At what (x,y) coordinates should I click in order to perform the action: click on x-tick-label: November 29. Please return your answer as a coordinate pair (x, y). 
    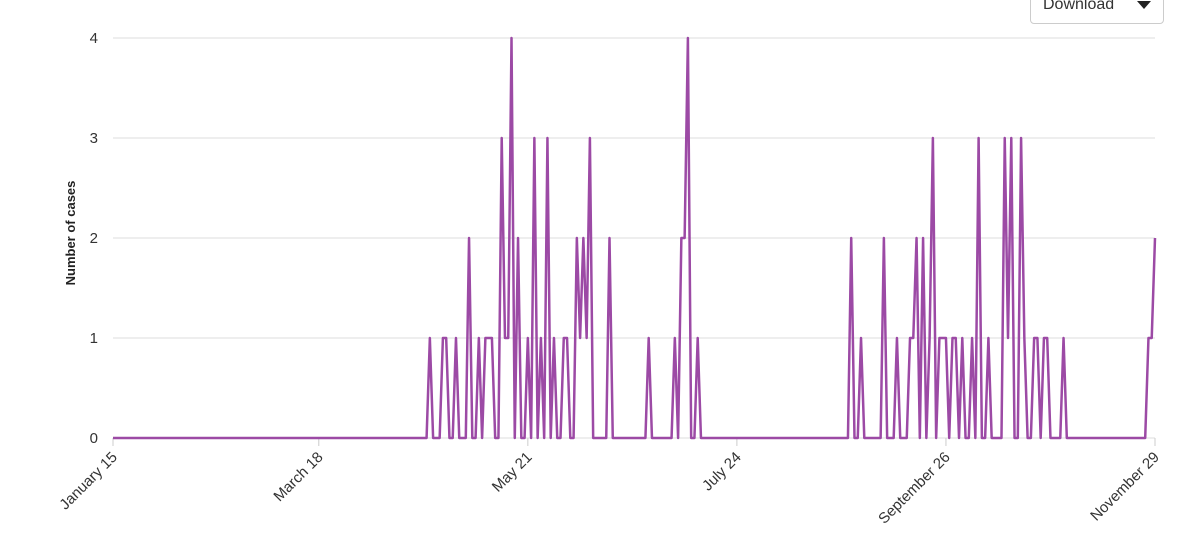
    Looking at the image, I should click on (1125, 487).